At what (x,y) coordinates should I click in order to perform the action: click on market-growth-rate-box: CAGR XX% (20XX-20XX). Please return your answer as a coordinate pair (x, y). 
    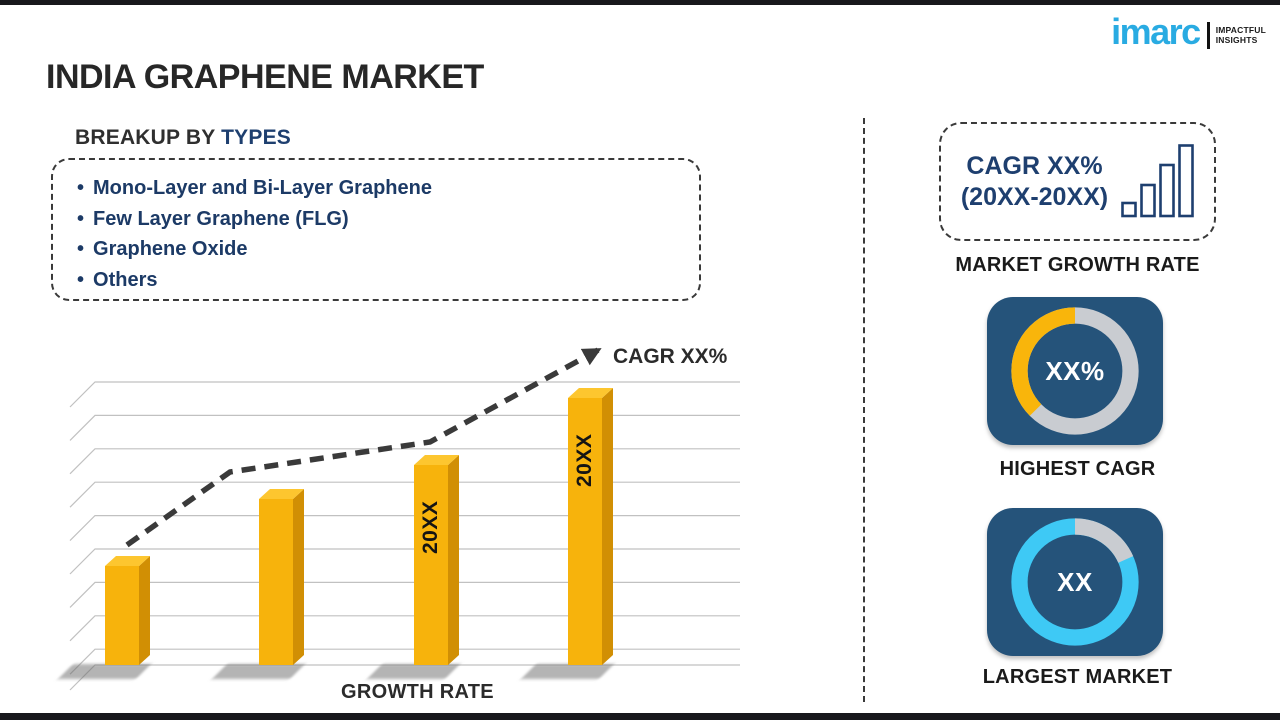
    Looking at the image, I should click on (1077, 181).